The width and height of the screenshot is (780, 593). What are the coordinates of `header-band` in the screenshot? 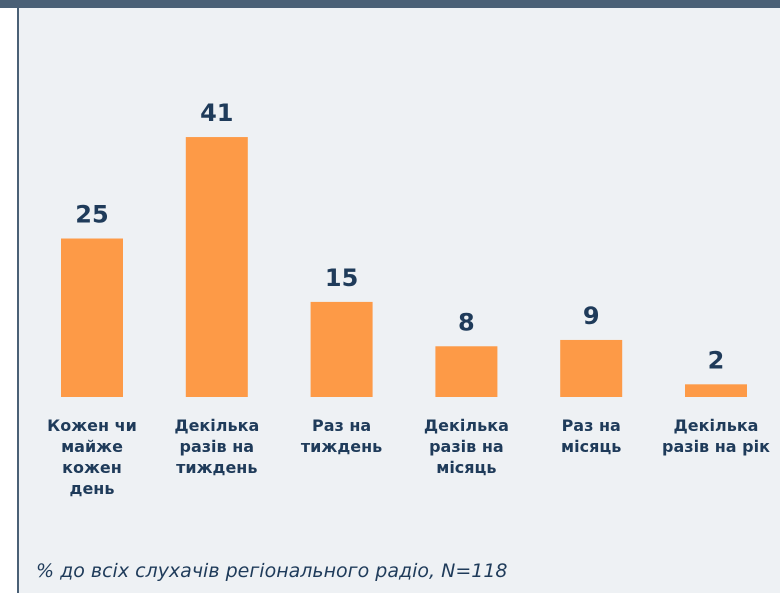 It's located at (390, 4).